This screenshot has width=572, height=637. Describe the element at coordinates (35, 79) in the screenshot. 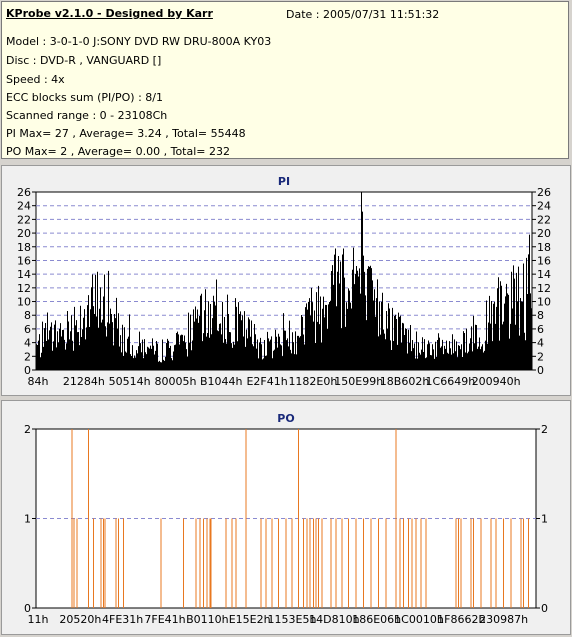

I see `speed-line: Speed : 4x` at that location.